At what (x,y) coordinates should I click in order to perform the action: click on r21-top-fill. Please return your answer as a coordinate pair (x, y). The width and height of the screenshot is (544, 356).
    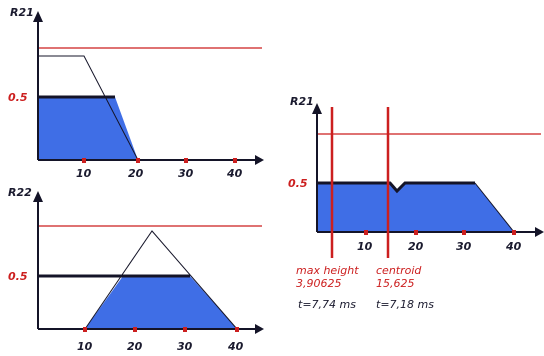
    Looking at the image, I should click on (88, 128).